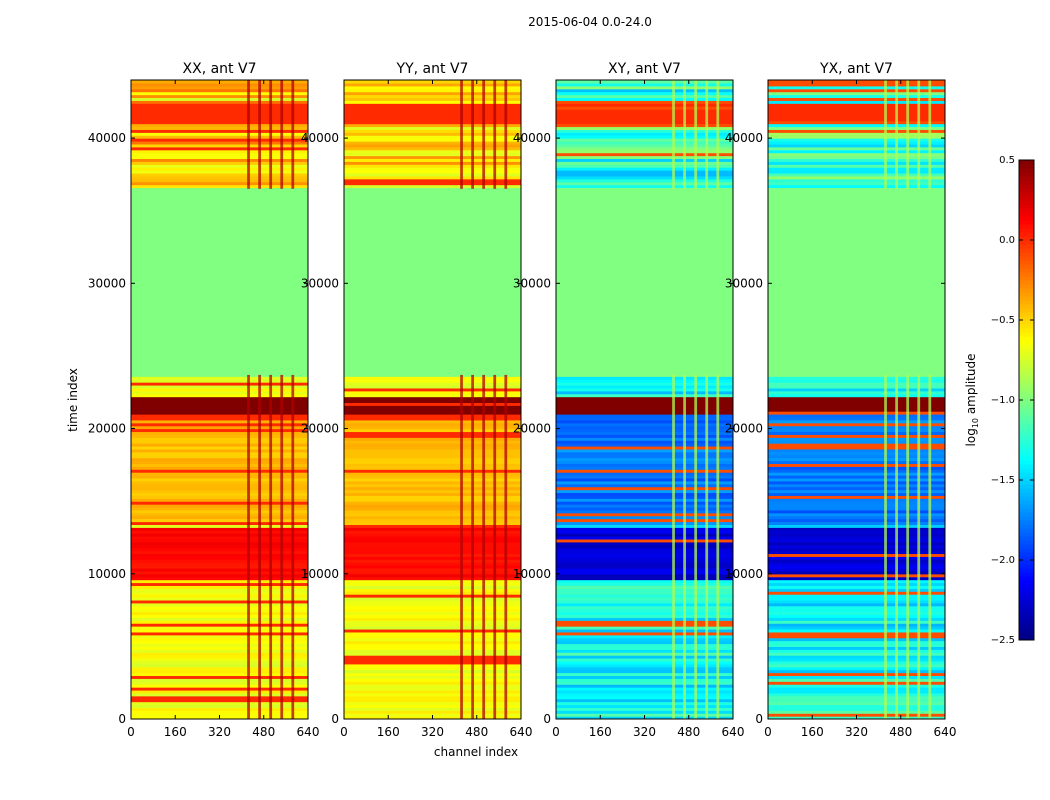 This screenshot has width=1050, height=800. I want to click on panel-title: YY, ant V7, so click(432, 69).